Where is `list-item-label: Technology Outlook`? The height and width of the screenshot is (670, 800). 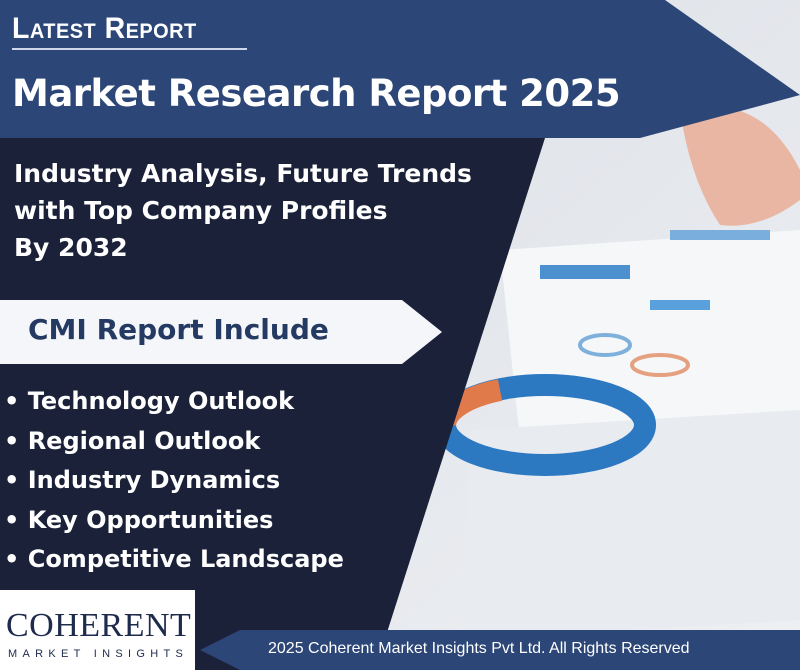
list-item-label: Technology Outlook is located at coordinates (161, 401).